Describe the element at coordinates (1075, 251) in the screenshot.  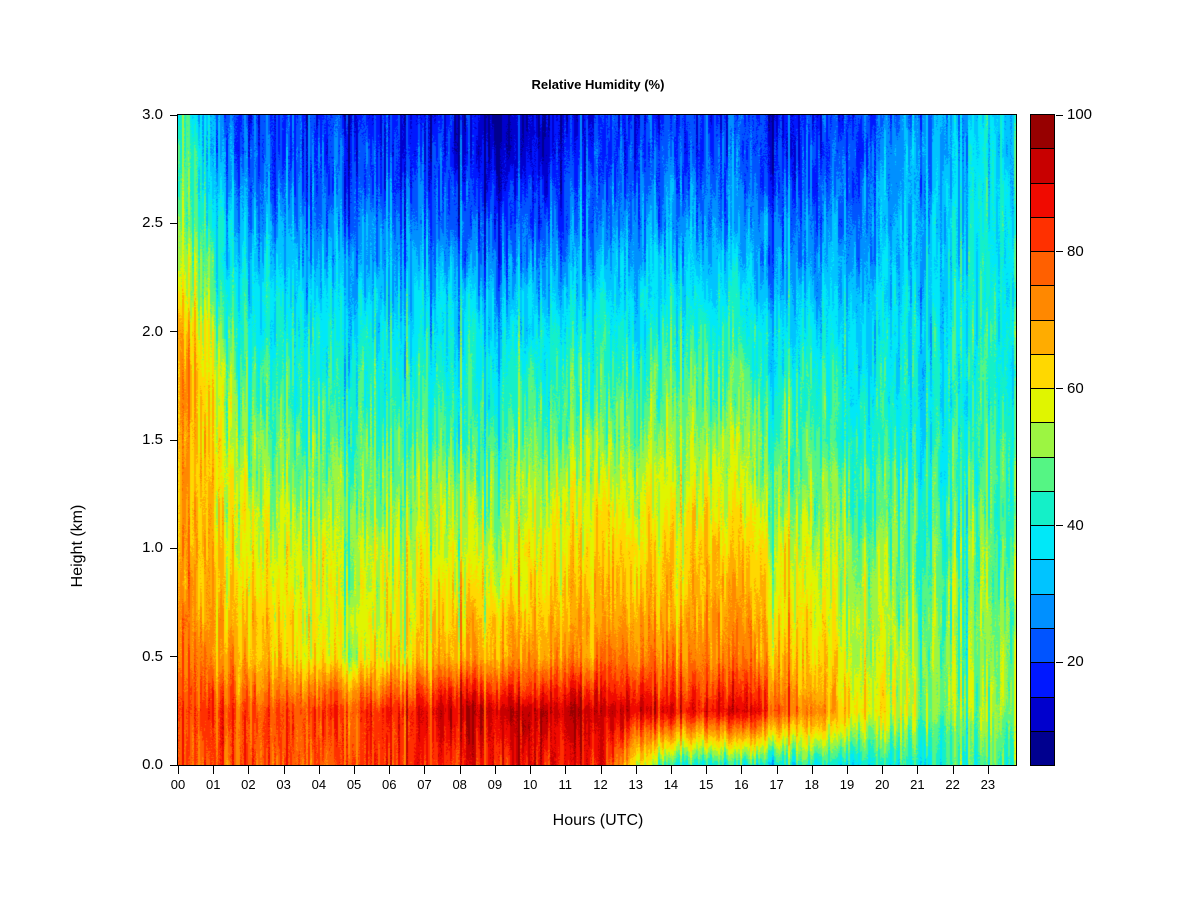
I see `colorbar-tick-label: 80` at that location.